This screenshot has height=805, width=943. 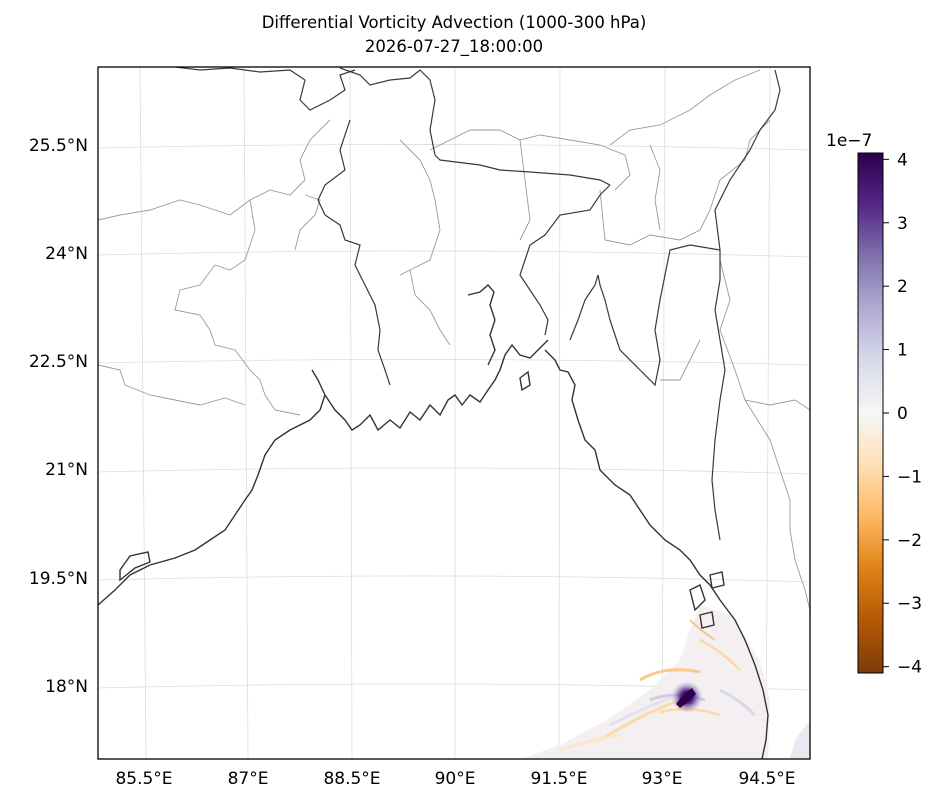 What do you see at coordinates (902, 351) in the screenshot?
I see `colorbar-tick-label: 1` at bounding box center [902, 351].